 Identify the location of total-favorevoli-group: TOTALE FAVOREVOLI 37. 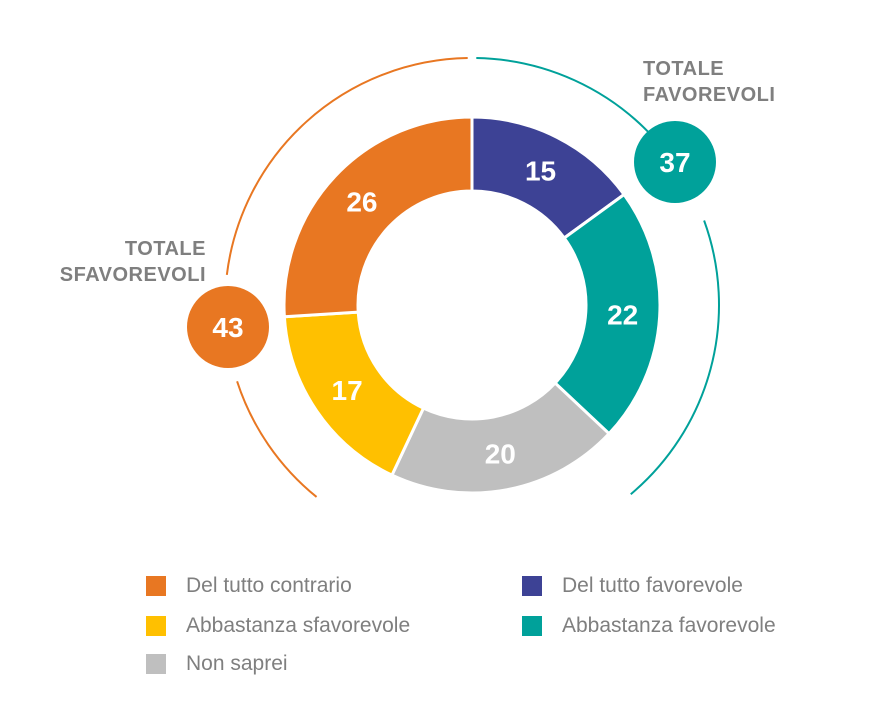
(704, 130).